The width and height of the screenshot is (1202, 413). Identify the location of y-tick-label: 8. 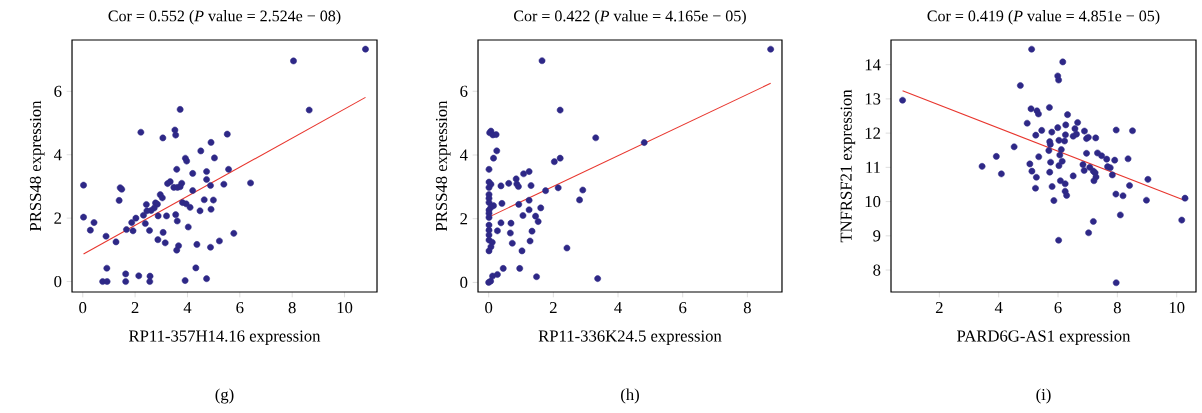
(877, 270).